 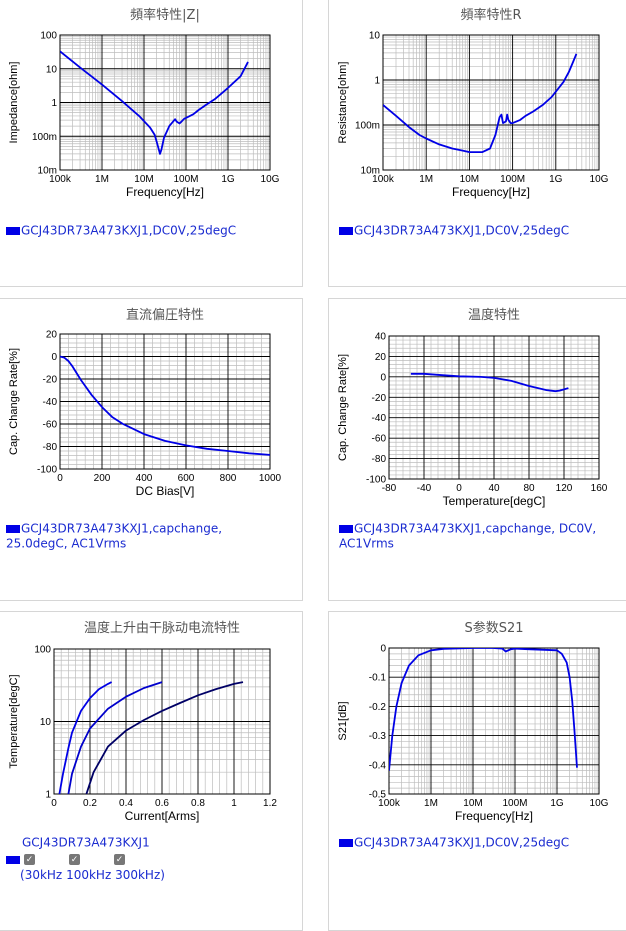 I want to click on x-axis-label: Temperature[degC], so click(x=494, y=501).